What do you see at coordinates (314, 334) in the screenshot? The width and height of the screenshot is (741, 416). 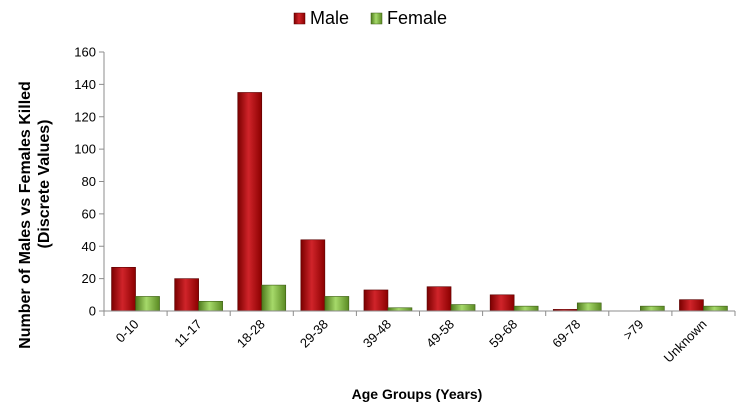 I see `x-tick-label: 29-38` at bounding box center [314, 334].